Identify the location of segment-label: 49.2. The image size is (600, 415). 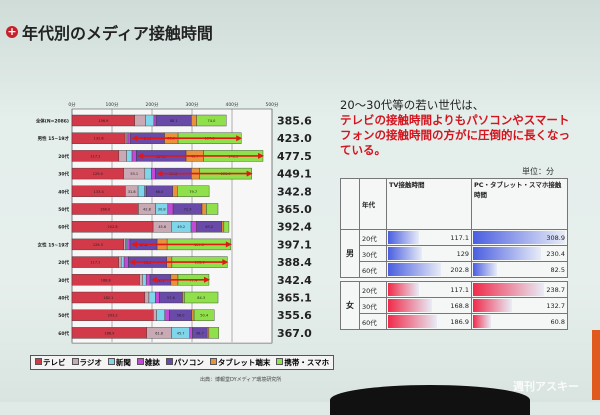
(181, 227).